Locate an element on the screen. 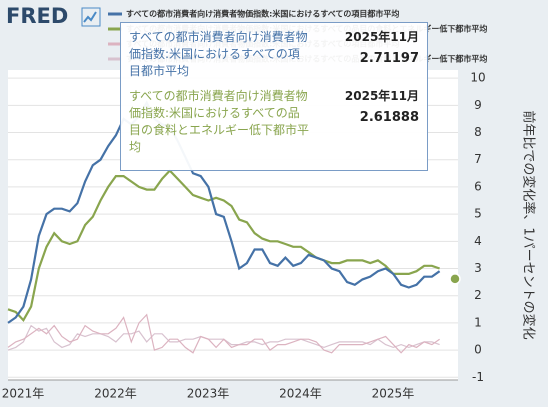 The width and height of the screenshot is (548, 407). tooltip-name: すべての都市消費者向け消費者物価指数:米国におけるすべての項目都市平均 is located at coordinates (218, 54).